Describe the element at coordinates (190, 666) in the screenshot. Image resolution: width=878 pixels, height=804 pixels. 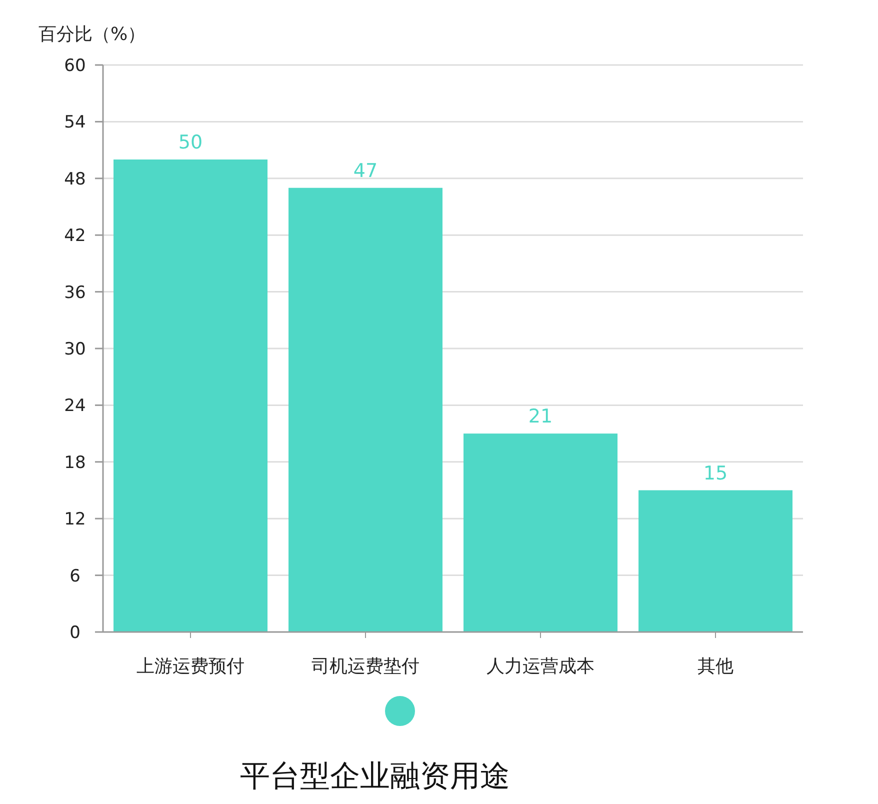
I see `x-tick-label: 上游运费预付` at that location.